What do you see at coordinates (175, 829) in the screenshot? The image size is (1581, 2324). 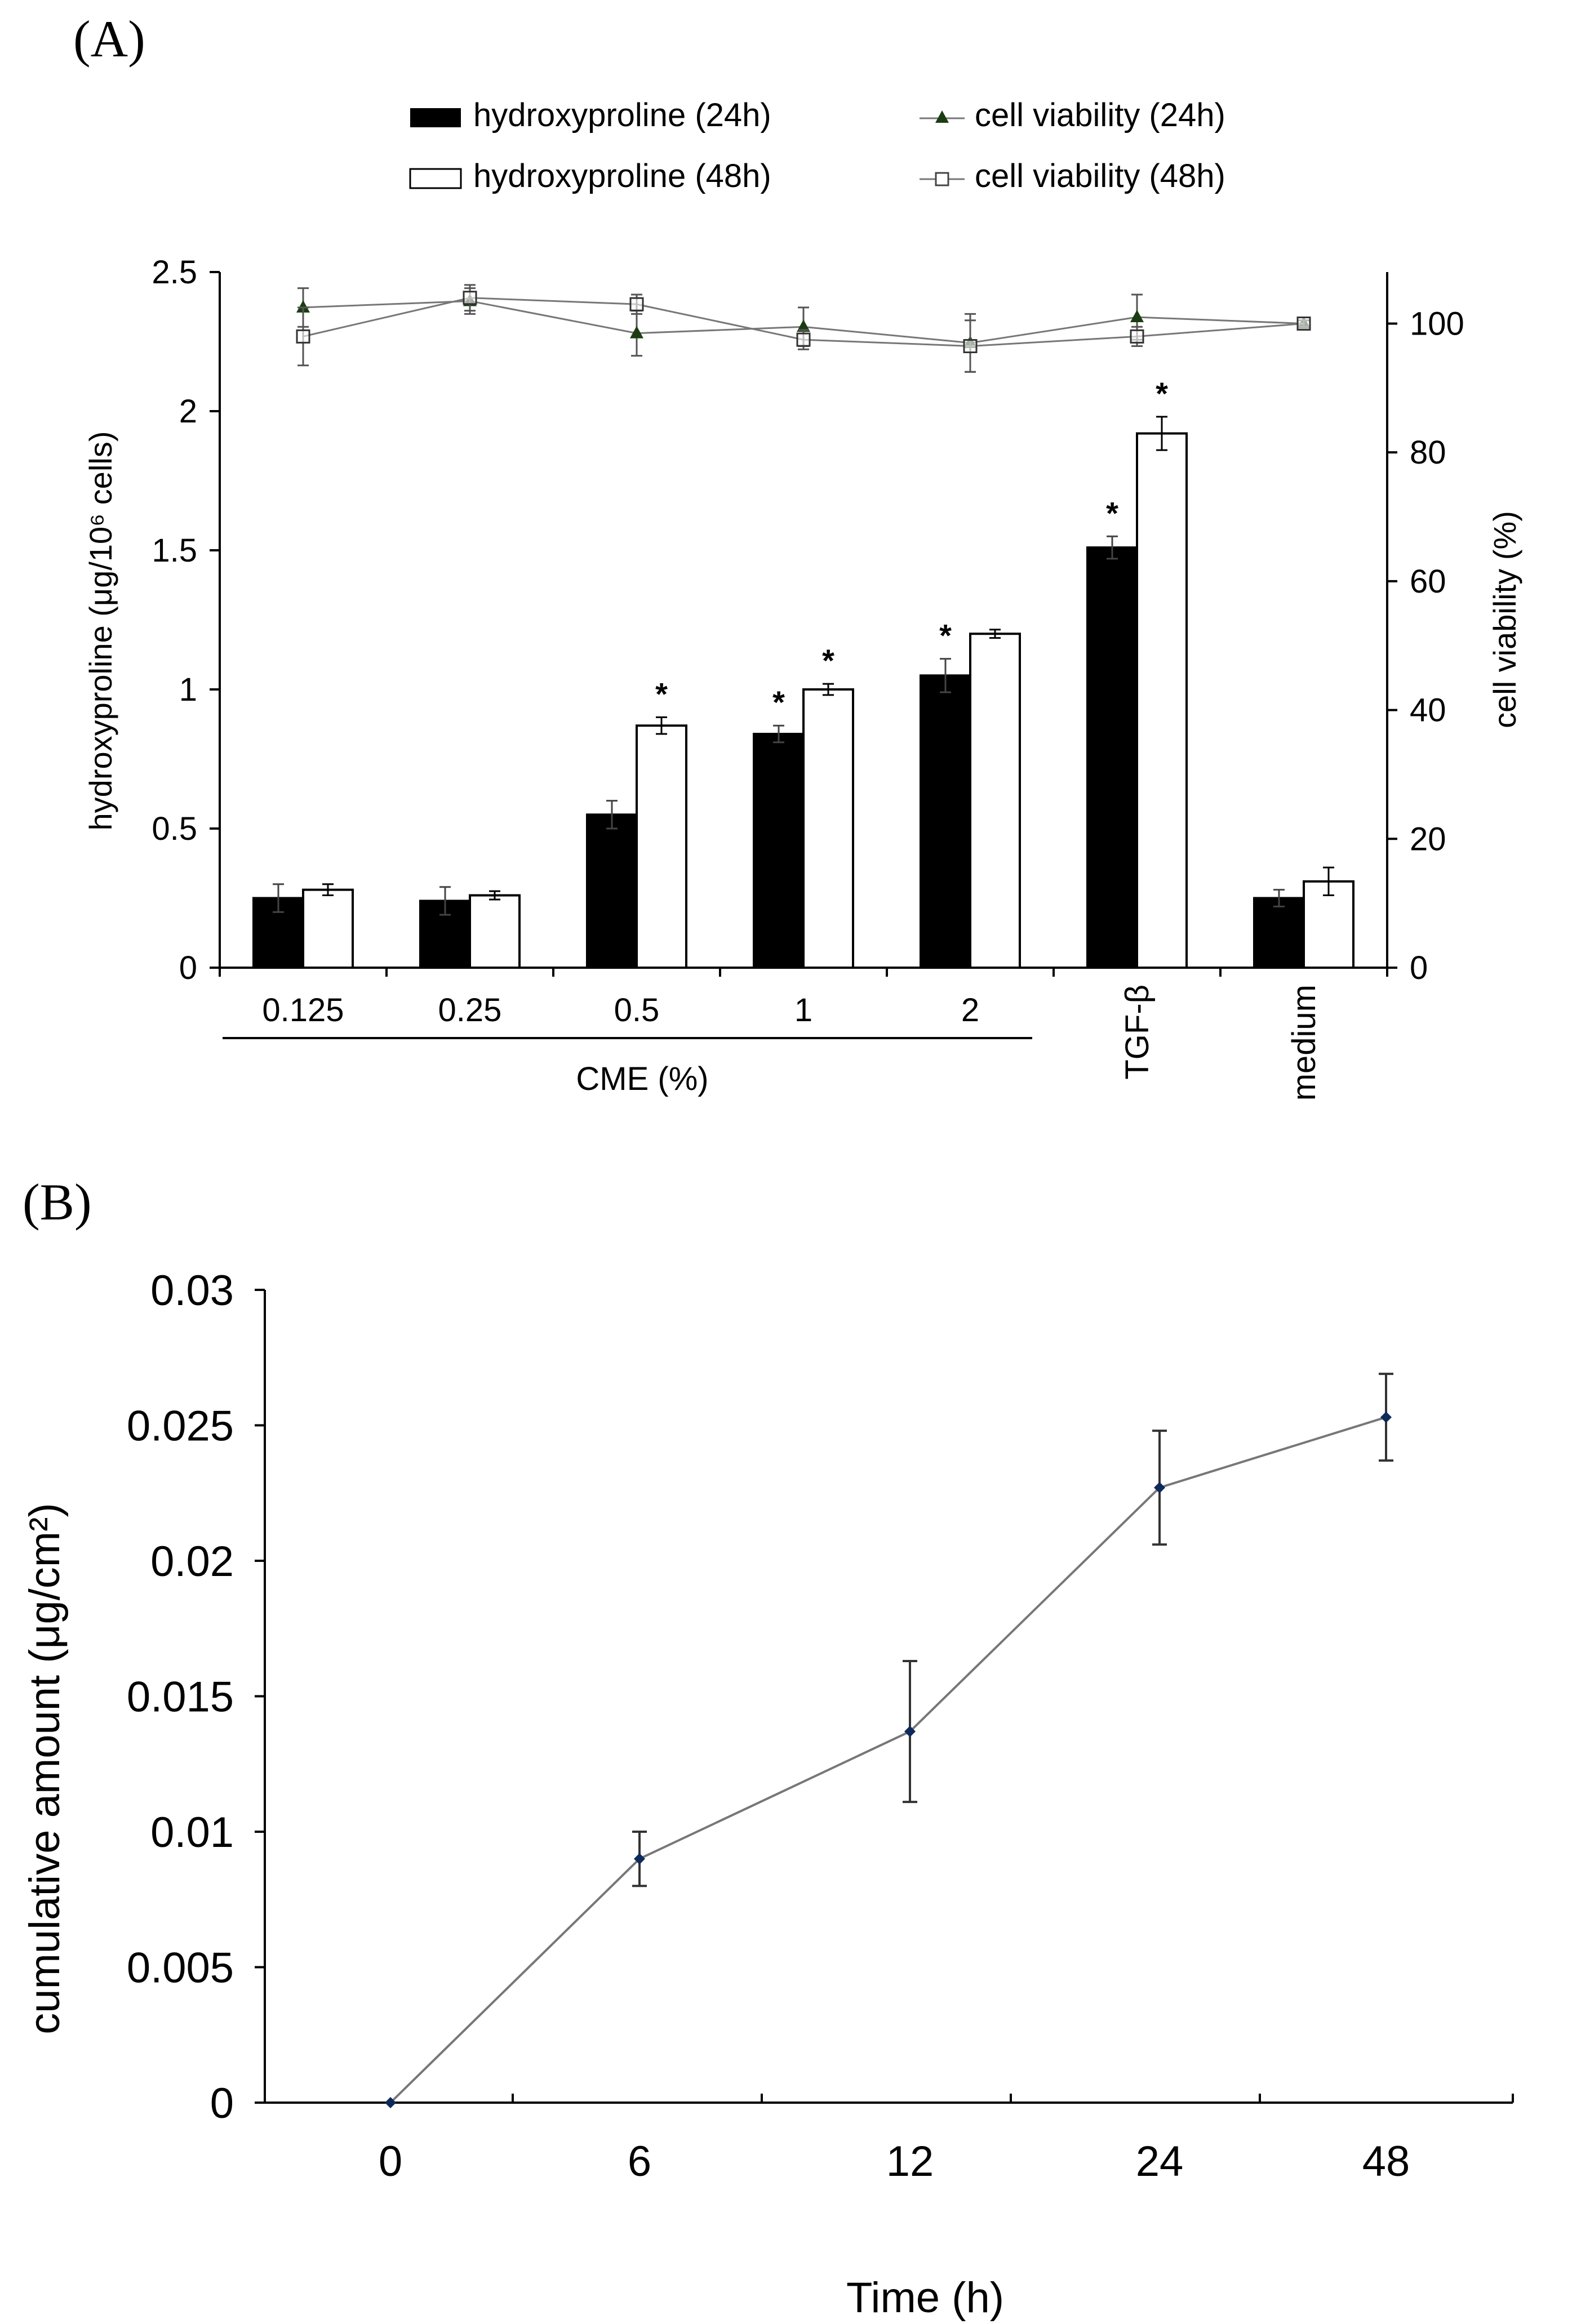 I see `y-tick-label-left: 0.5` at bounding box center [175, 829].